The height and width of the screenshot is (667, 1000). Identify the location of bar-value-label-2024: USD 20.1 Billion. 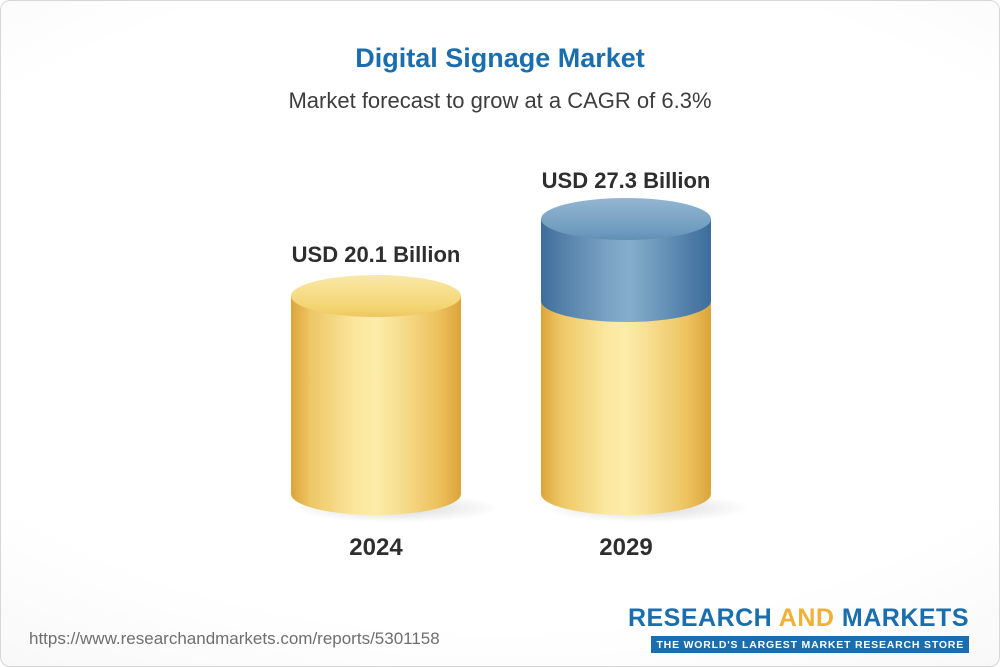
(376, 254).